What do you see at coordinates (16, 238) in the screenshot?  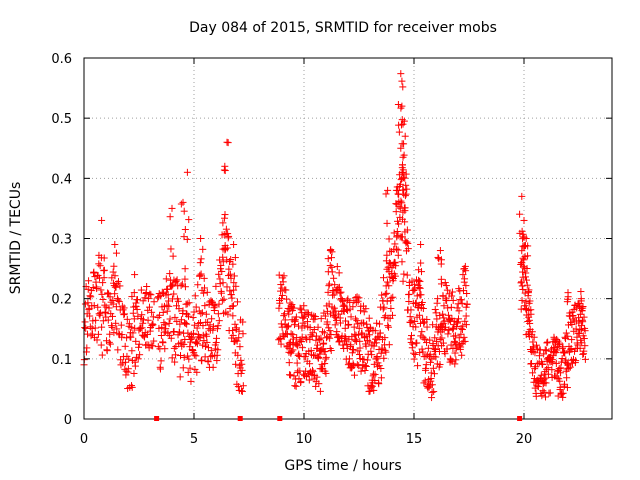 I see `y-axis-label: SRMTID / TECUs` at bounding box center [16, 238].